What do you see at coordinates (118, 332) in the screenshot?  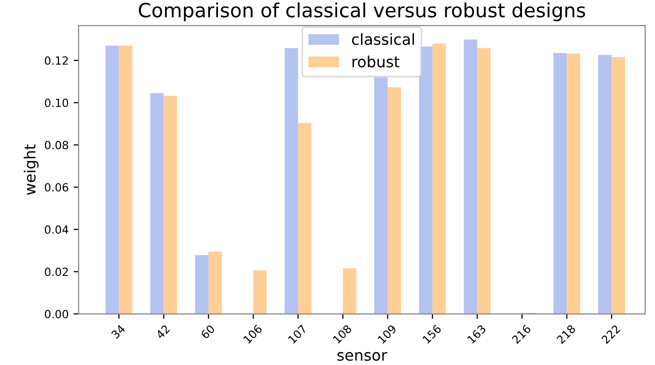 I see `x-tick-label: 34` at bounding box center [118, 332].